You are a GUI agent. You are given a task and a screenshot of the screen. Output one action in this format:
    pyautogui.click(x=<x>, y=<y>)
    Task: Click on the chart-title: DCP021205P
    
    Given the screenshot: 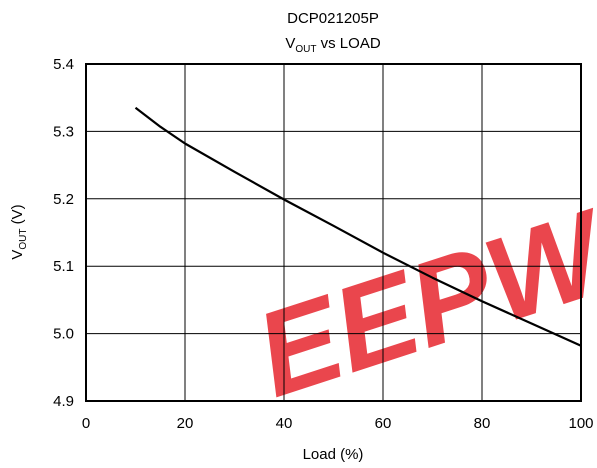 What is the action you would take?
    pyautogui.click(x=333, y=18)
    